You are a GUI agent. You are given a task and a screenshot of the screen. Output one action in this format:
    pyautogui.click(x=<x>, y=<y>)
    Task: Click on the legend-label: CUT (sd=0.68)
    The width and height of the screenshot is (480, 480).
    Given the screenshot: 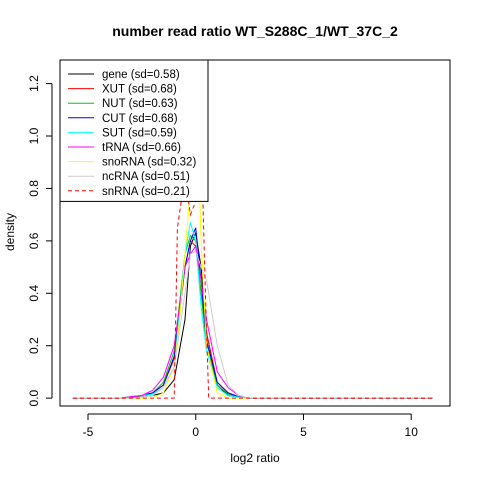 What is the action you would take?
    pyautogui.click(x=140, y=119)
    